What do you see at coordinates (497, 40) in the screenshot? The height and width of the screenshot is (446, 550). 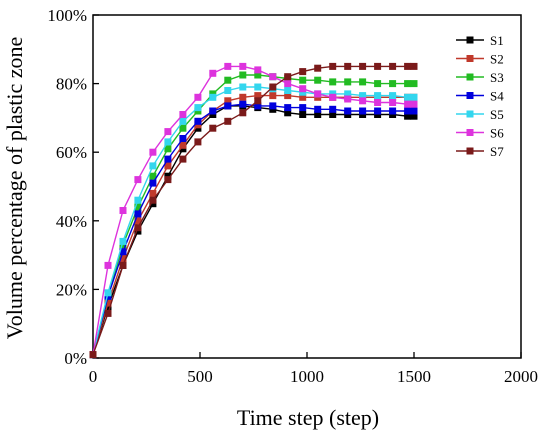 I see `legend-label-s1: S1` at bounding box center [497, 40].